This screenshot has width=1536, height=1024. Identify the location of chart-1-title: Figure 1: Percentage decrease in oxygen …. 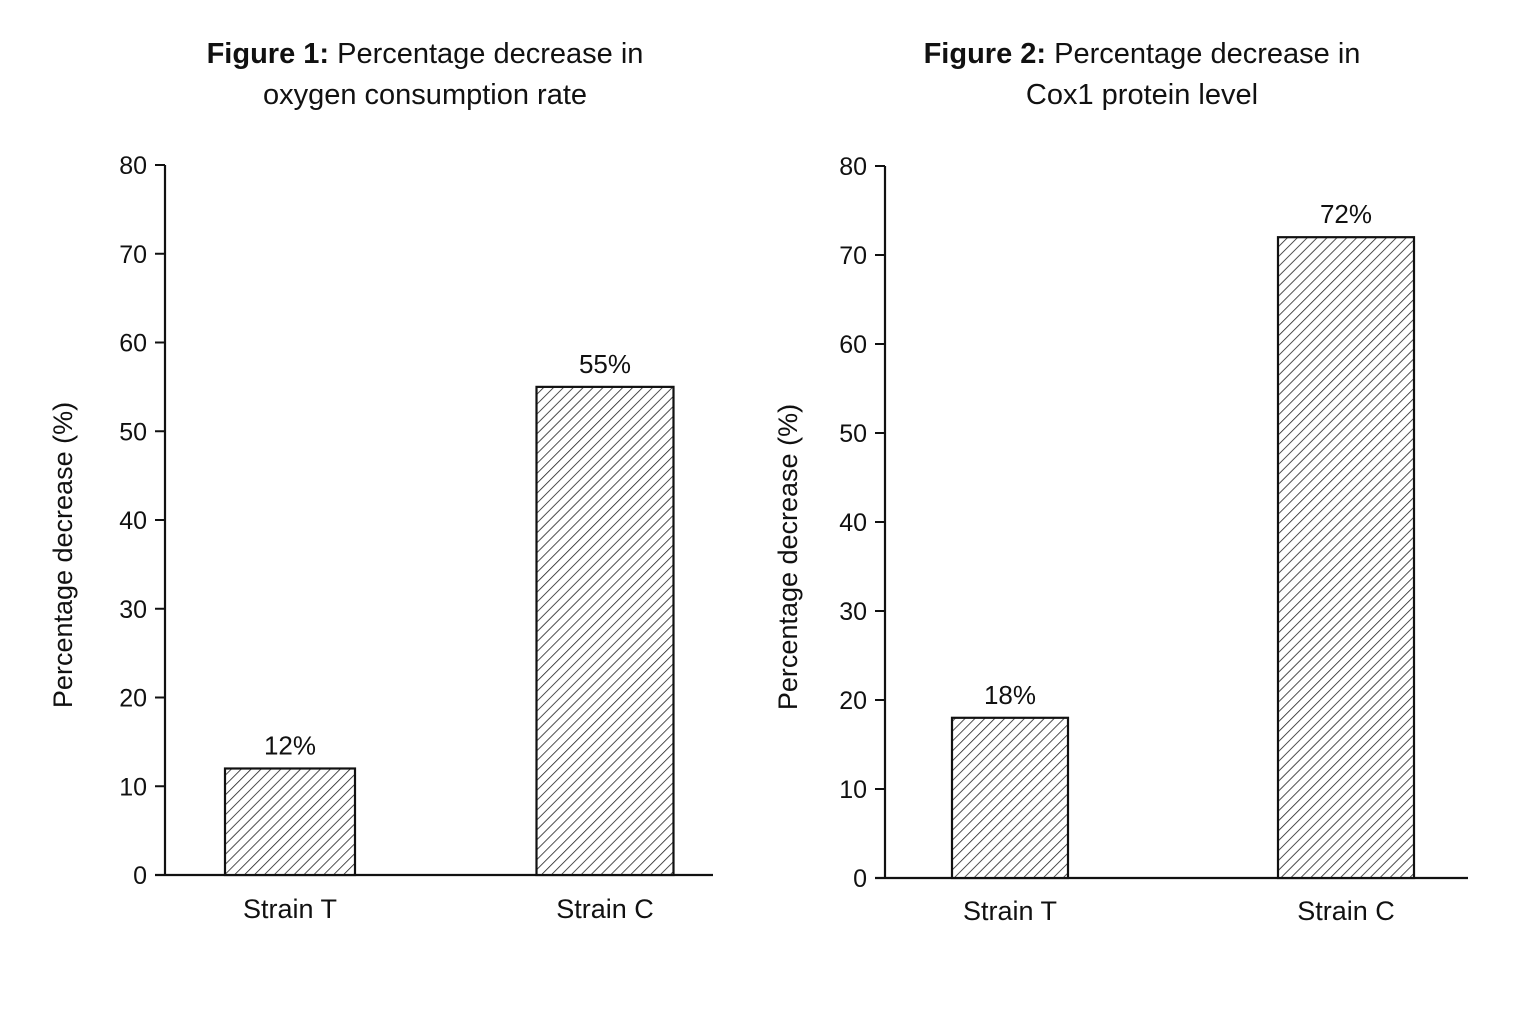
(425, 75).